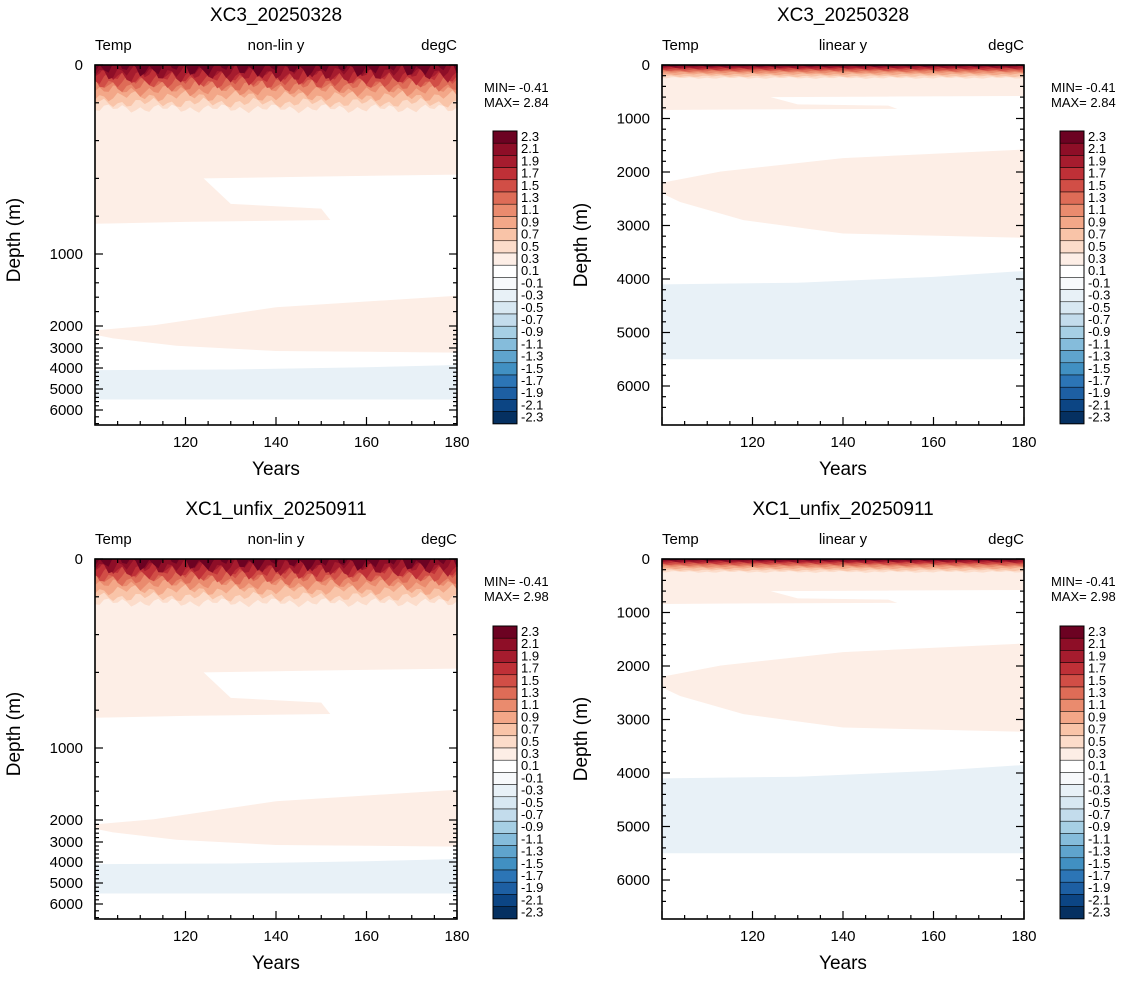 The height and width of the screenshot is (996, 1132). I want to click on colorbar-label: 0.1, so click(530, 765).